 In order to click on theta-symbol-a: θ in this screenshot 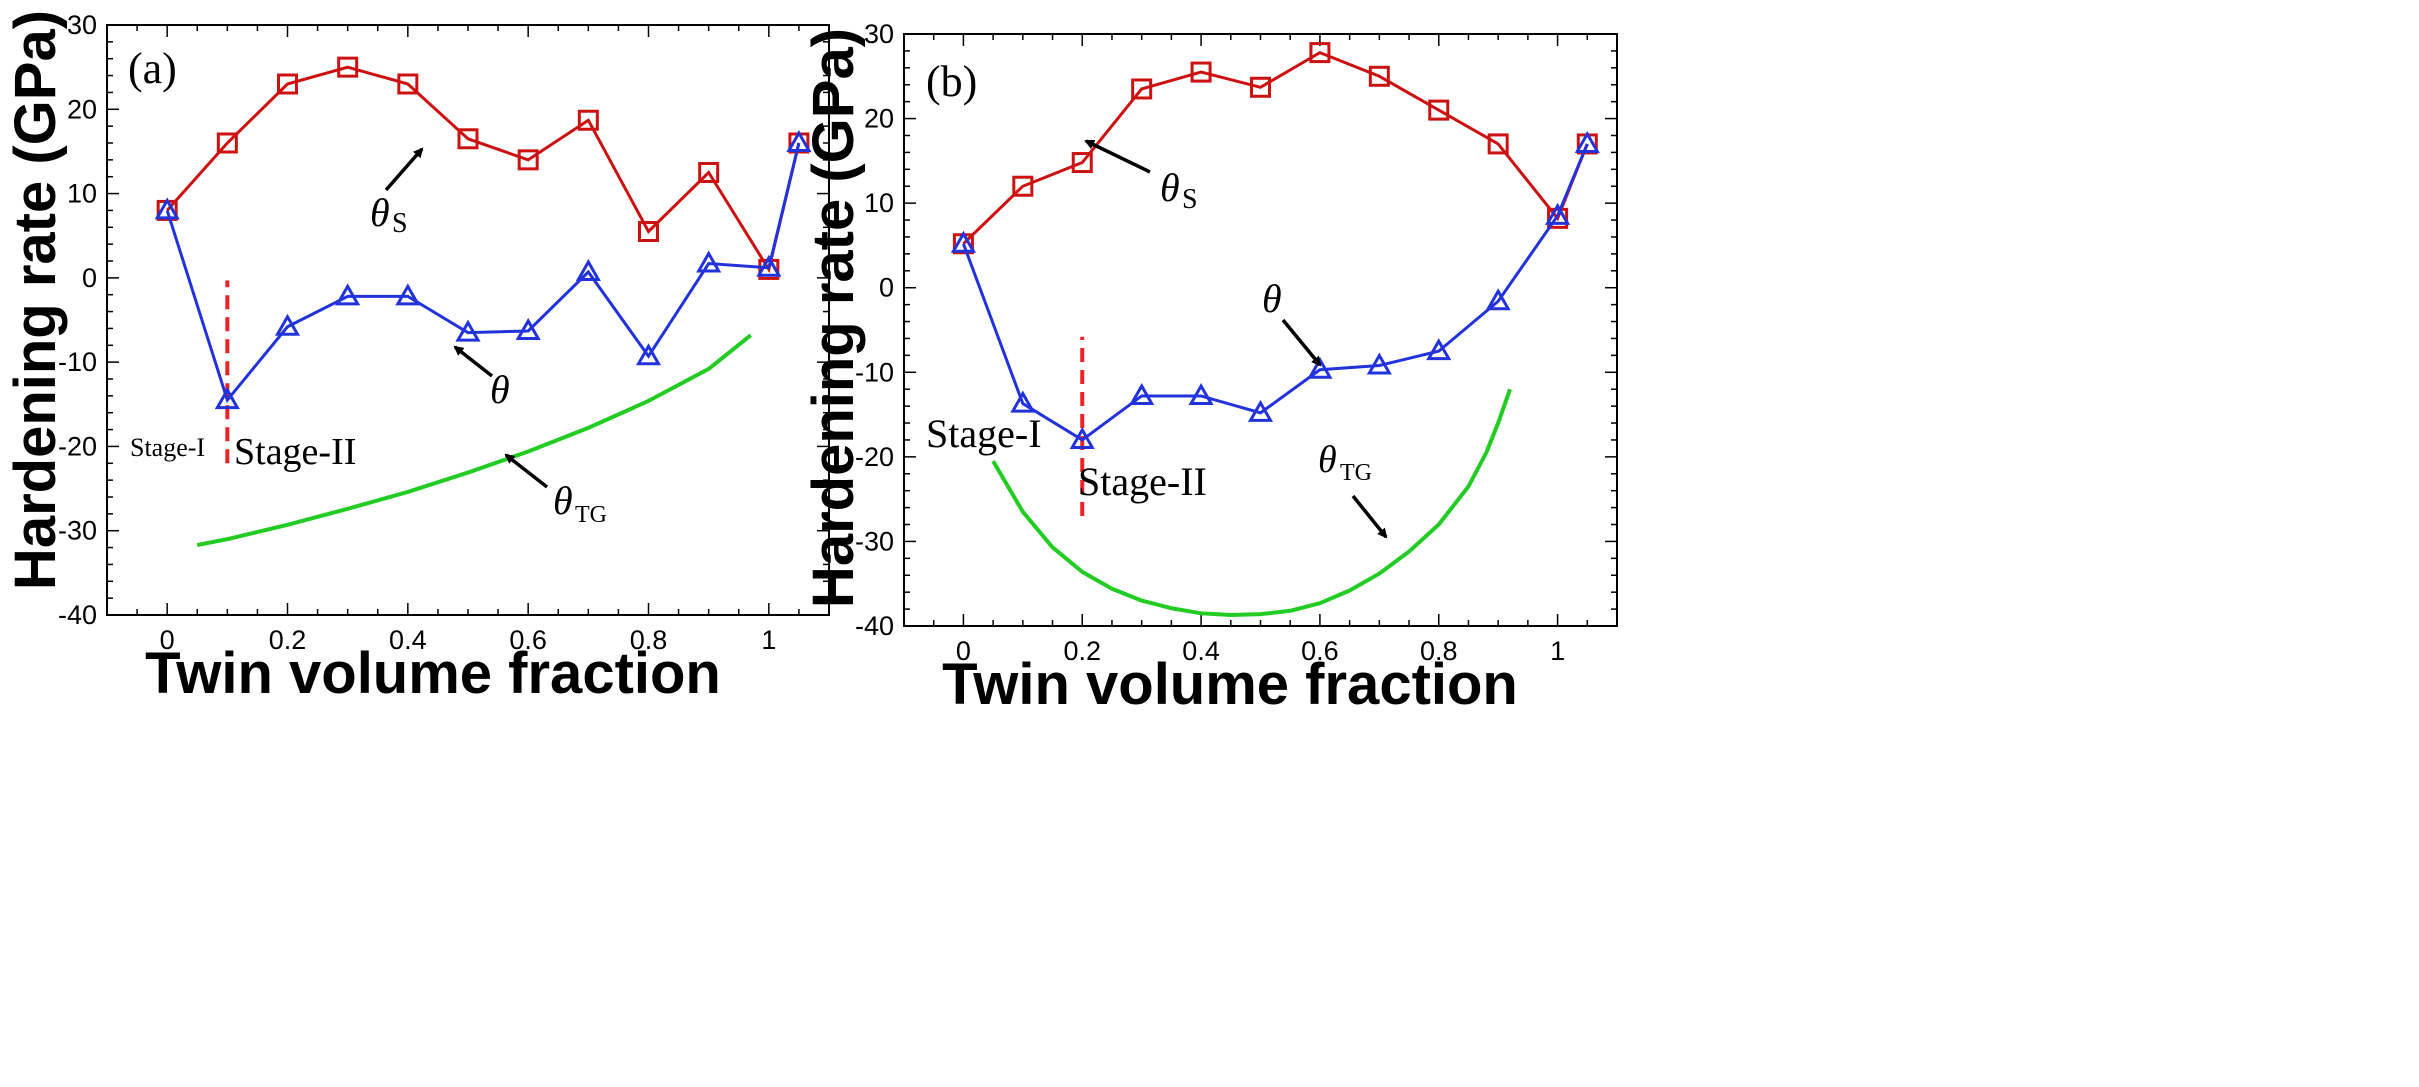, I will do `click(500, 389)`.